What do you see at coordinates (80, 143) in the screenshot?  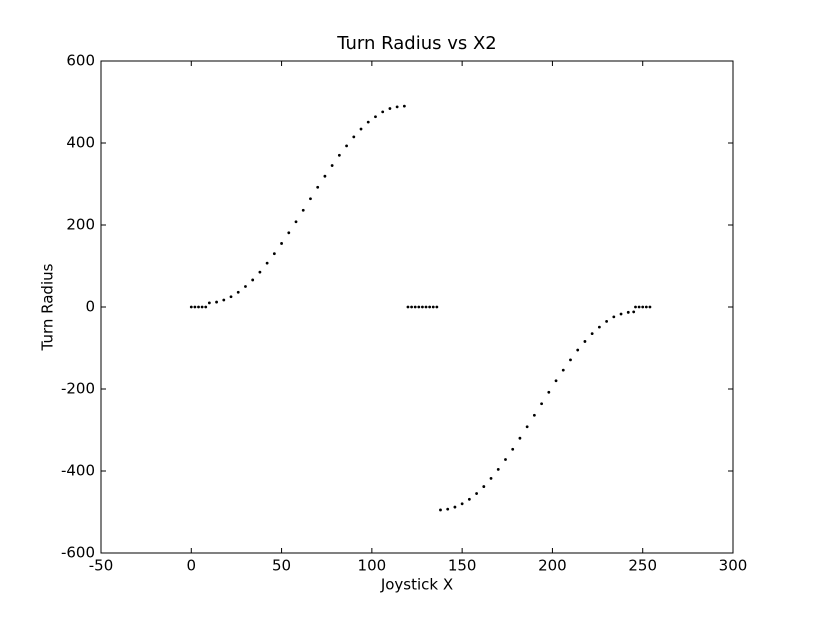 I see `y-tick-label: 400` at bounding box center [80, 143].